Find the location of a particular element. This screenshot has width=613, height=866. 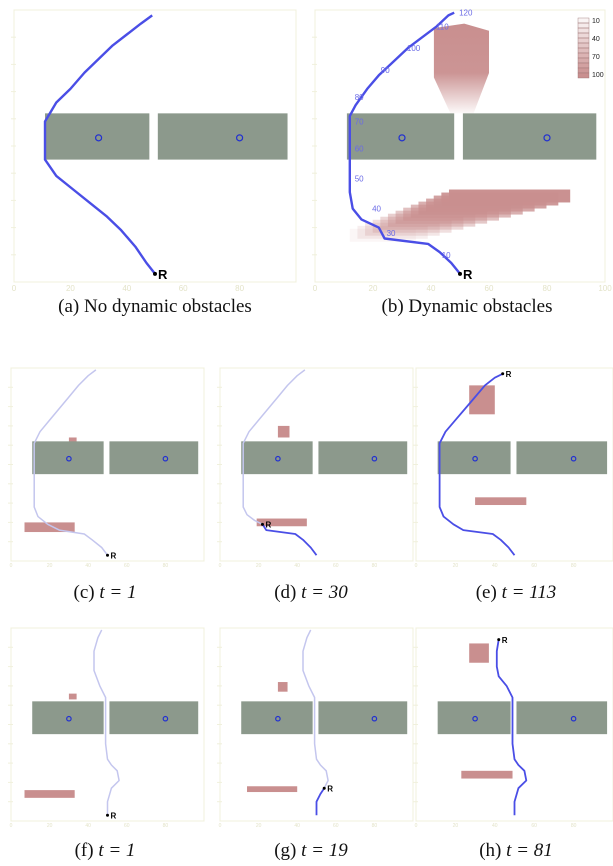

time-label: 30 is located at coordinates (391, 233).